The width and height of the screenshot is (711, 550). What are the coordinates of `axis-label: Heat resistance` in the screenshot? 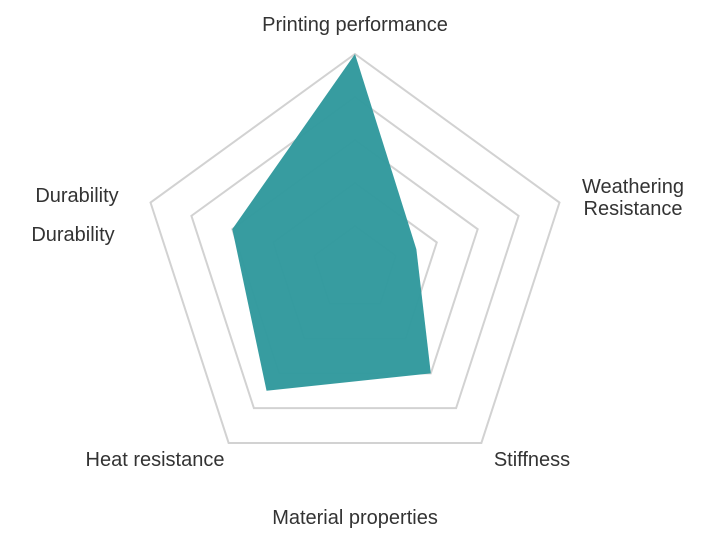 It's located at (155, 460).